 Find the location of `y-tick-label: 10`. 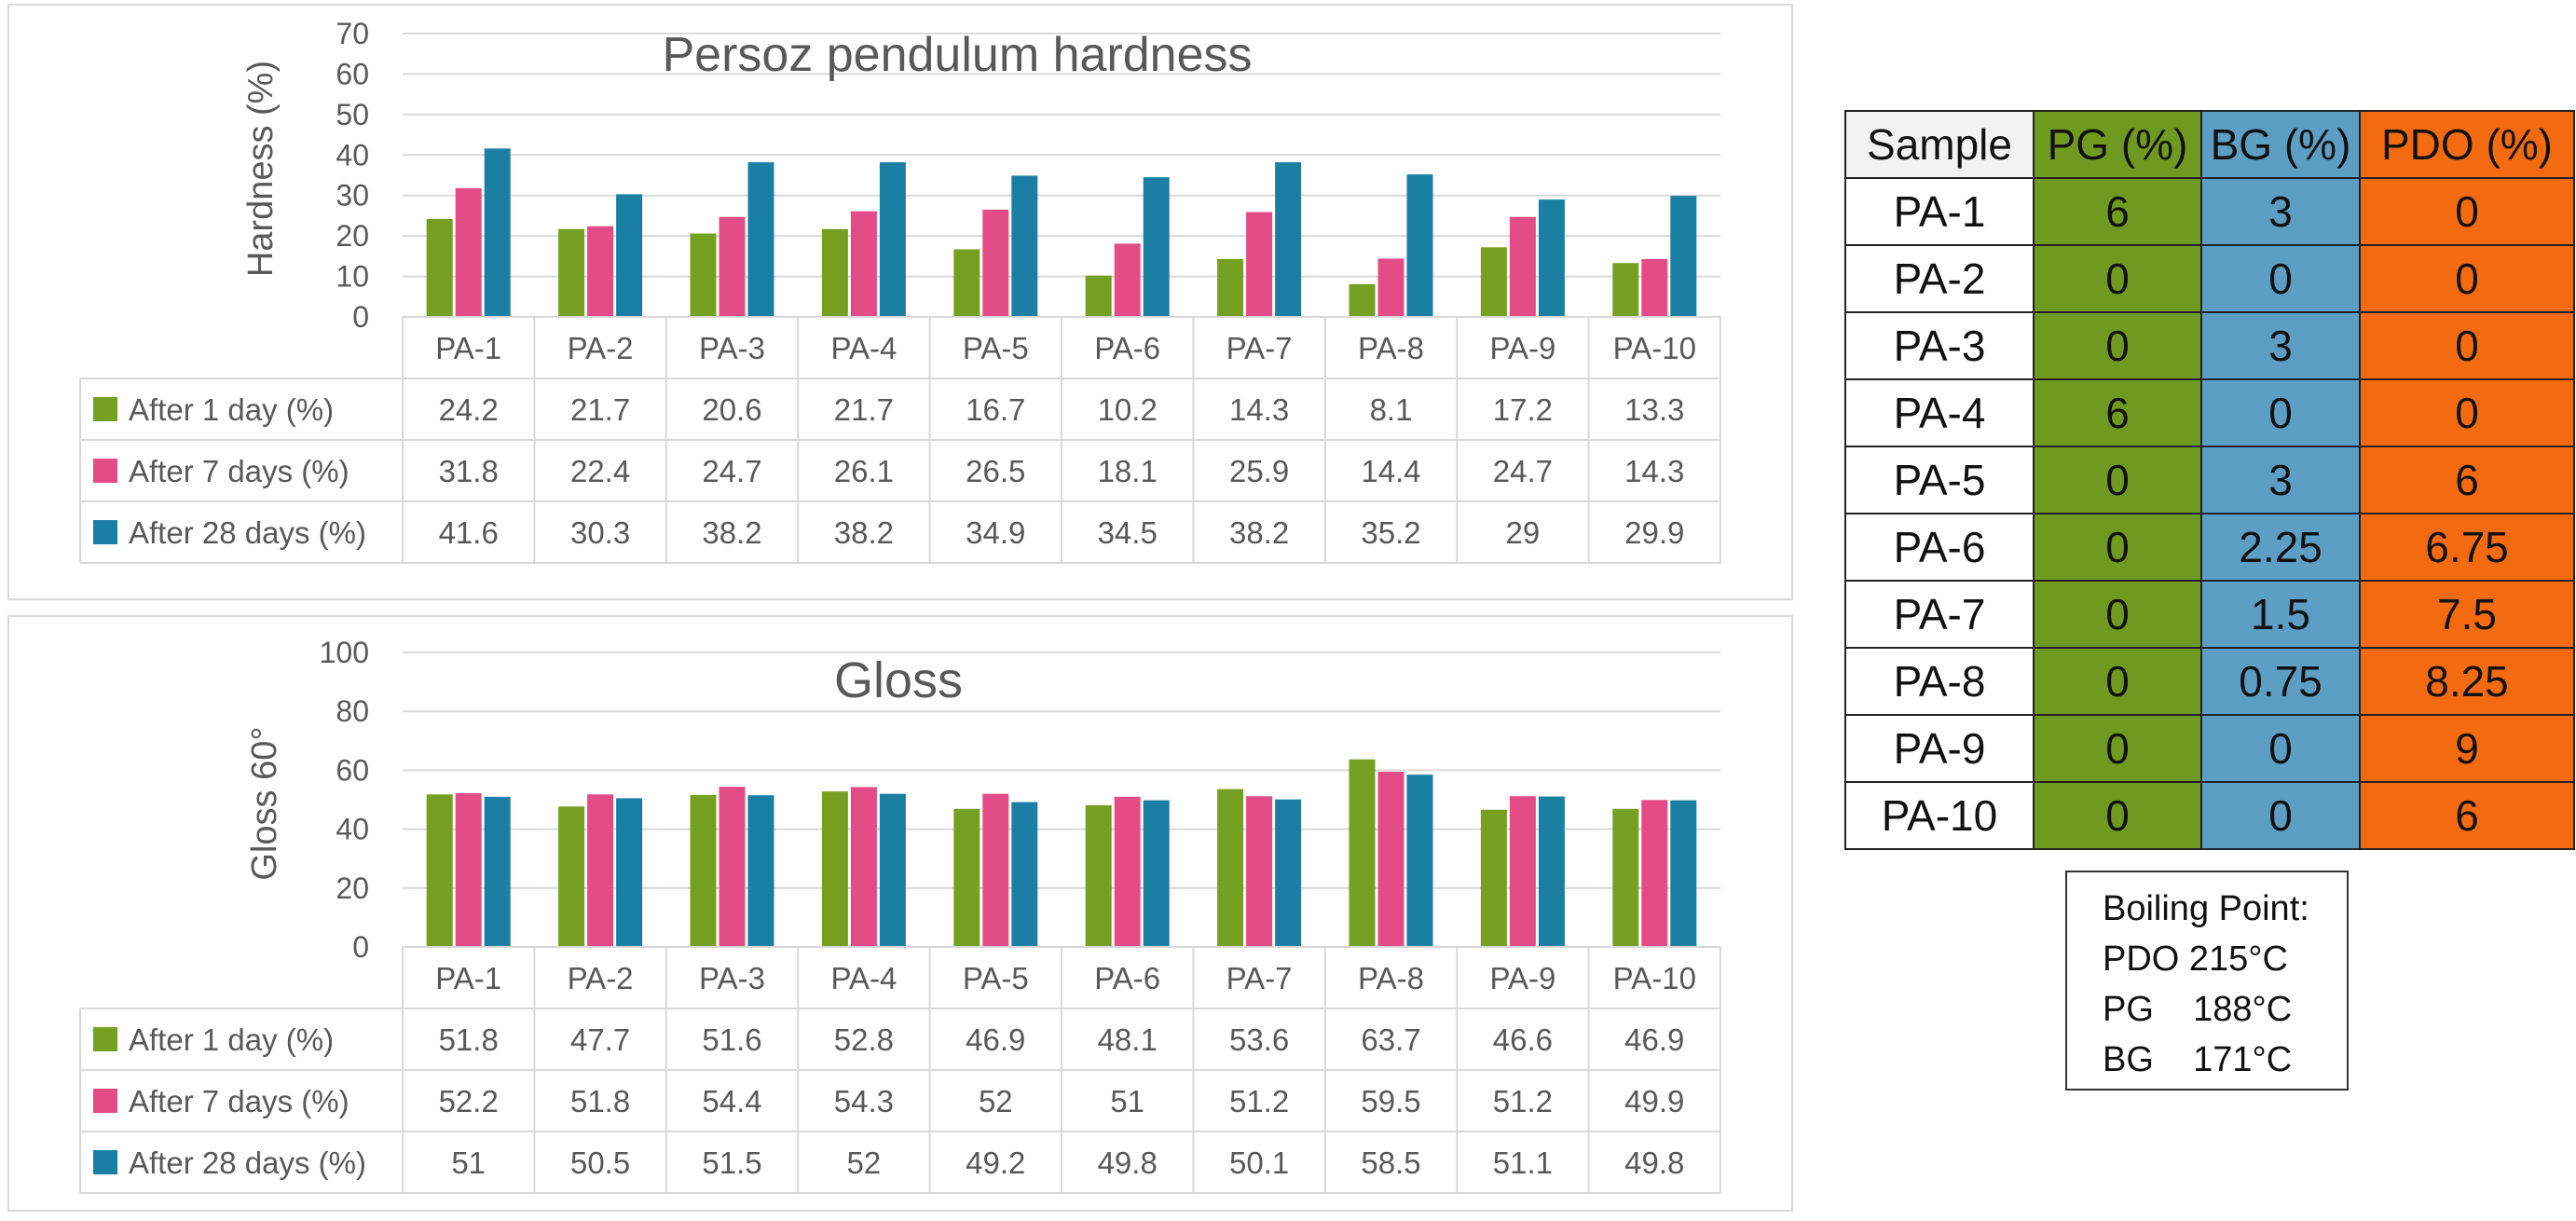

y-tick-label: 10 is located at coordinates (352, 277).